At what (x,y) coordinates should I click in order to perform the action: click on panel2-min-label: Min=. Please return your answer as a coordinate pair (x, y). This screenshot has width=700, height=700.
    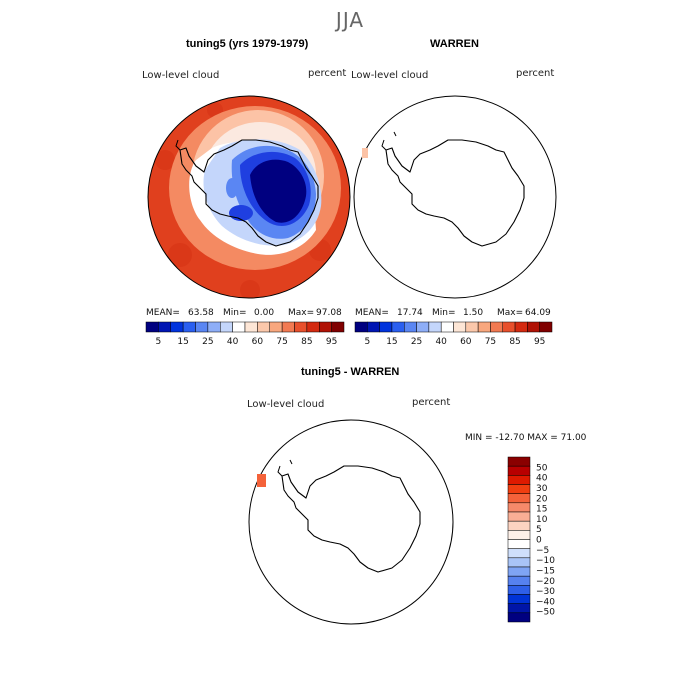
    Looking at the image, I should click on (444, 313).